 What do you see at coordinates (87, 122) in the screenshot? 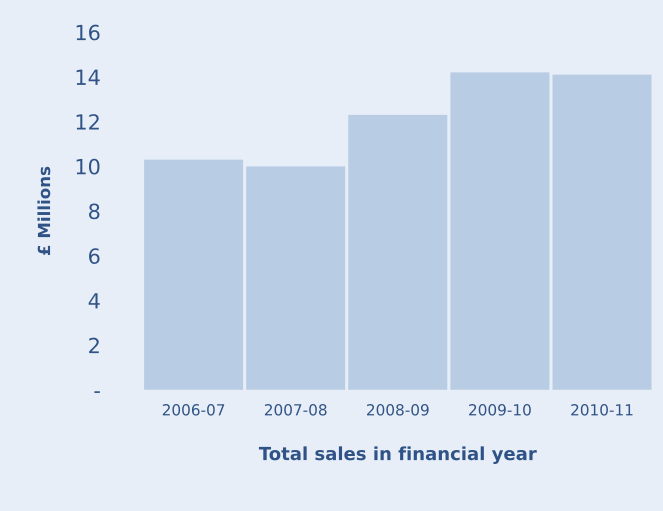
I see `y-tick-label: 12` at bounding box center [87, 122].